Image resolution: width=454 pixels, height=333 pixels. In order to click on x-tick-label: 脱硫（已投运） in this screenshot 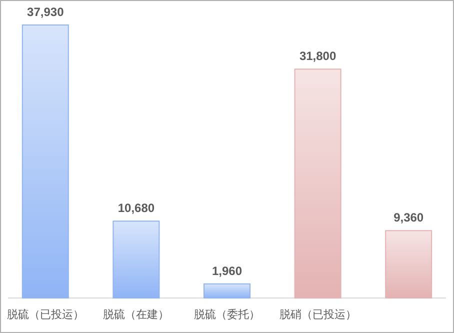, I will do `click(45, 314)`.